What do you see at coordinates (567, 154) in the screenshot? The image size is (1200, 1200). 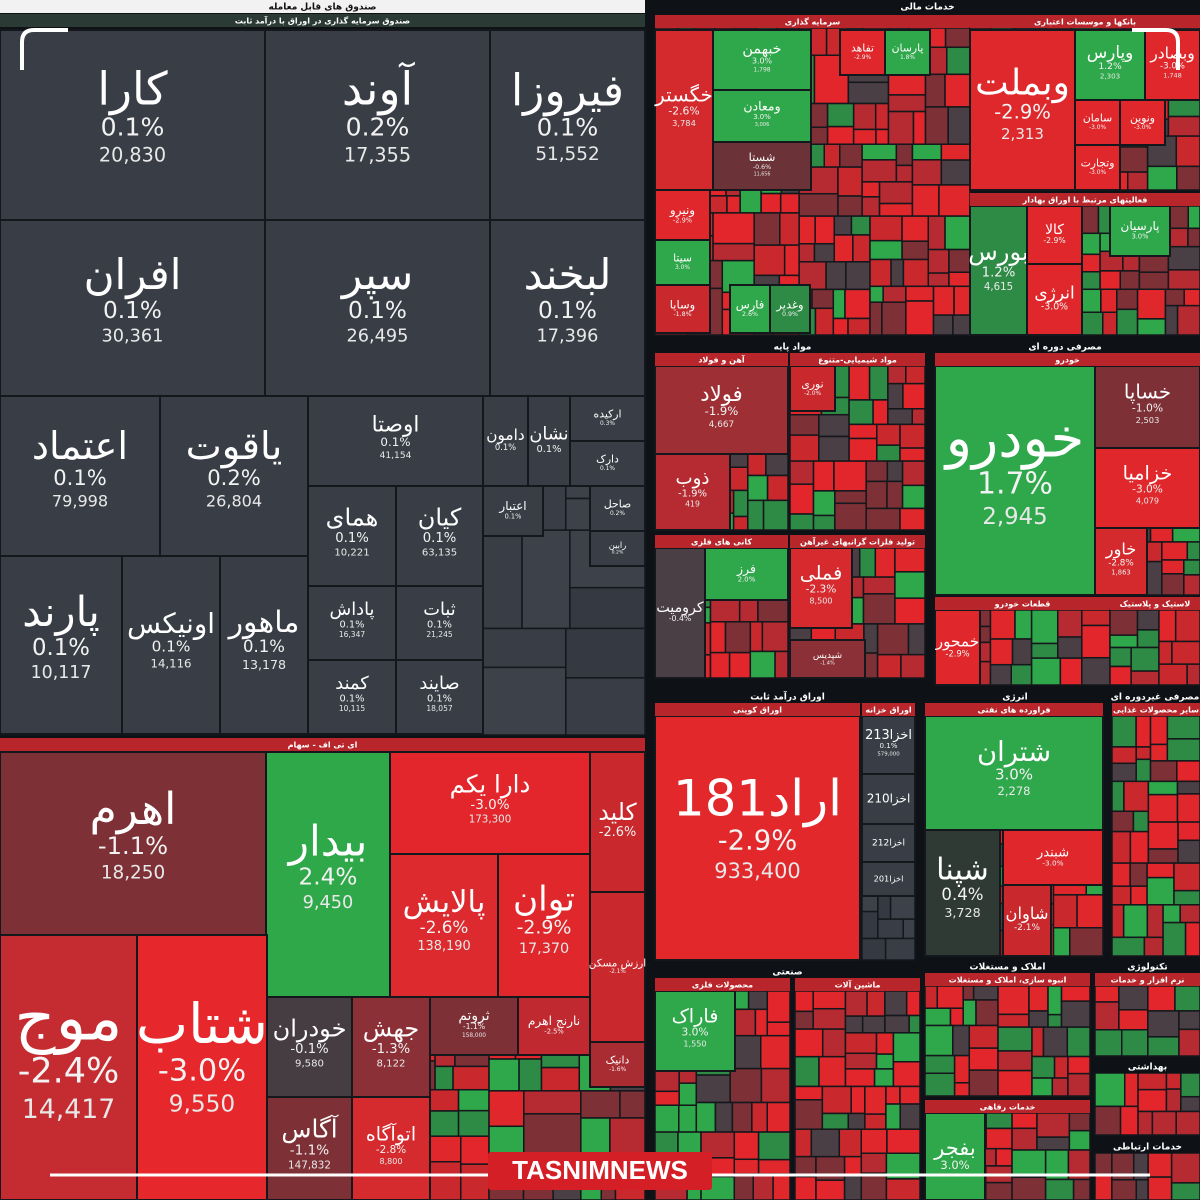 I see `tile-volume: 51,552` at bounding box center [567, 154].